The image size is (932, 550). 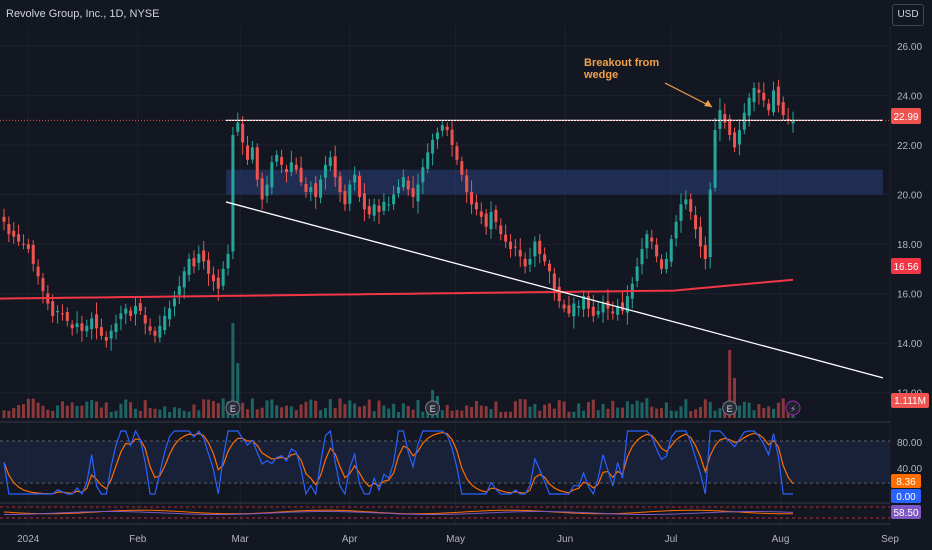 What do you see at coordinates (793, 408) in the screenshot?
I see `lightning-icon` at bounding box center [793, 408].